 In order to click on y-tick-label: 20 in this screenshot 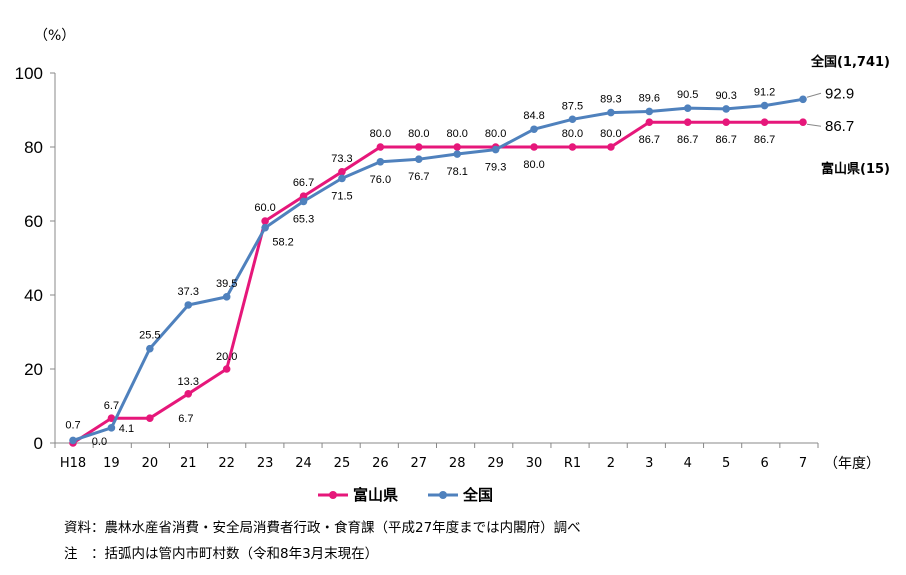, I will do `click(33, 369)`.